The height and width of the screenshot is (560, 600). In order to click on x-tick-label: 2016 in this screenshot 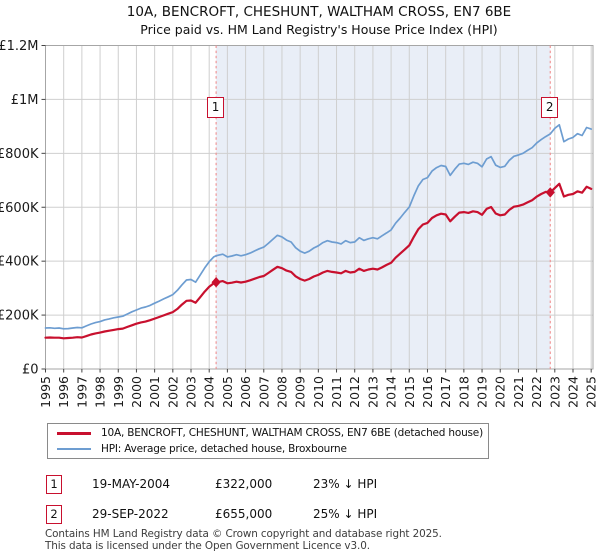, I will do `click(427, 392)`.